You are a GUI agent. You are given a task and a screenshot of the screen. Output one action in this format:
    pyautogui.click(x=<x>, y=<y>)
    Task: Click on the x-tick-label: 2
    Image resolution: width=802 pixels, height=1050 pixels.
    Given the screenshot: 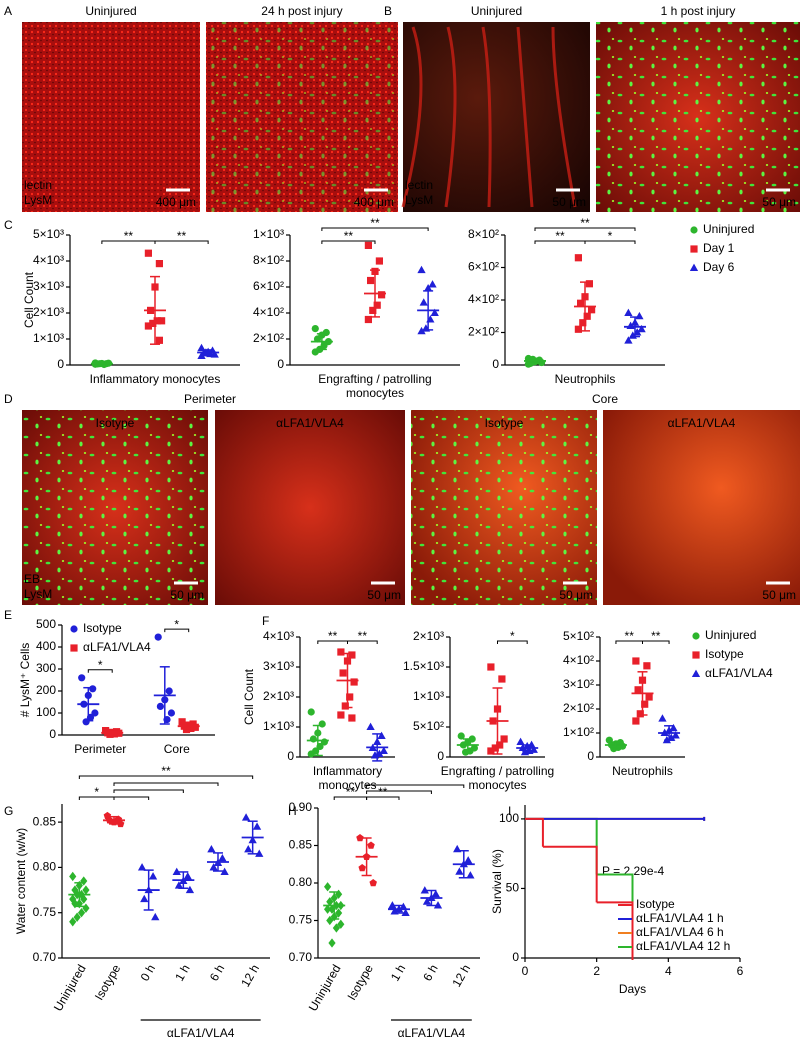 What is the action you would take?
    pyautogui.click(x=596, y=971)
    